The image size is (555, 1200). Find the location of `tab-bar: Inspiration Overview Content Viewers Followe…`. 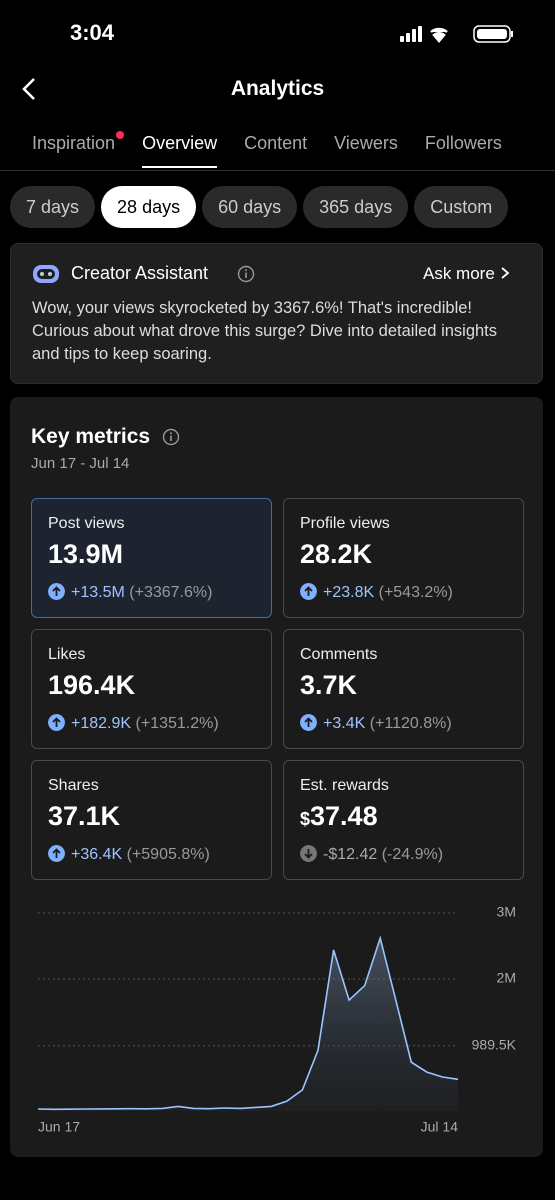

tab-bar: Inspiration Overview Content Viewers Followe… is located at coordinates (277, 149).